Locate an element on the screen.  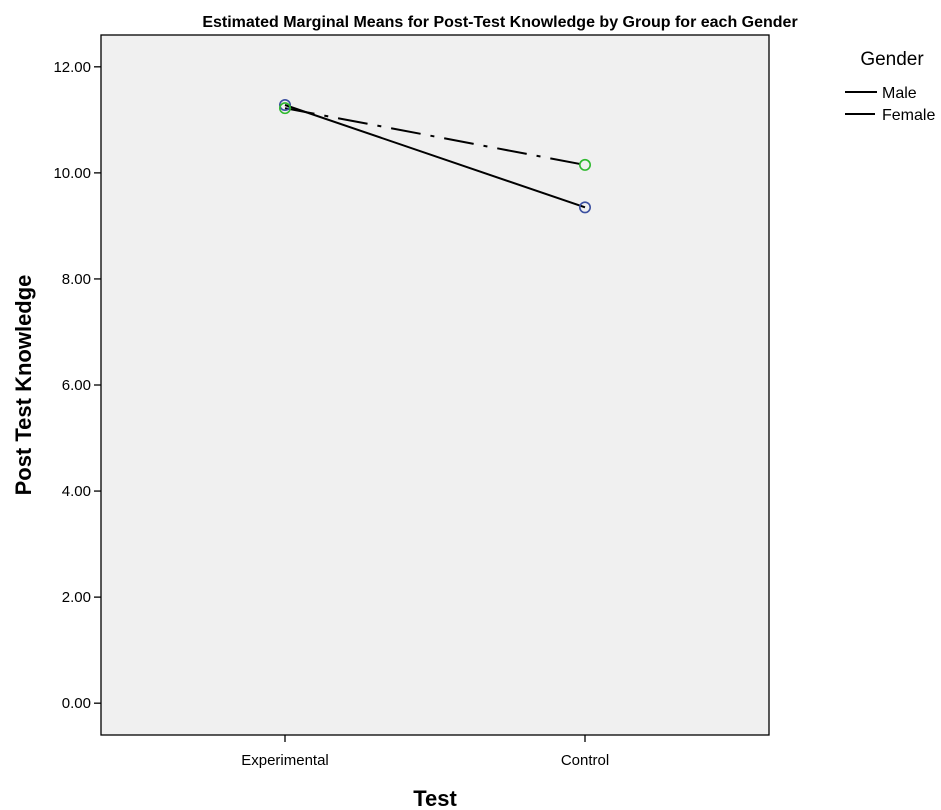
legend-label-female: Female is located at coordinates (908, 115).